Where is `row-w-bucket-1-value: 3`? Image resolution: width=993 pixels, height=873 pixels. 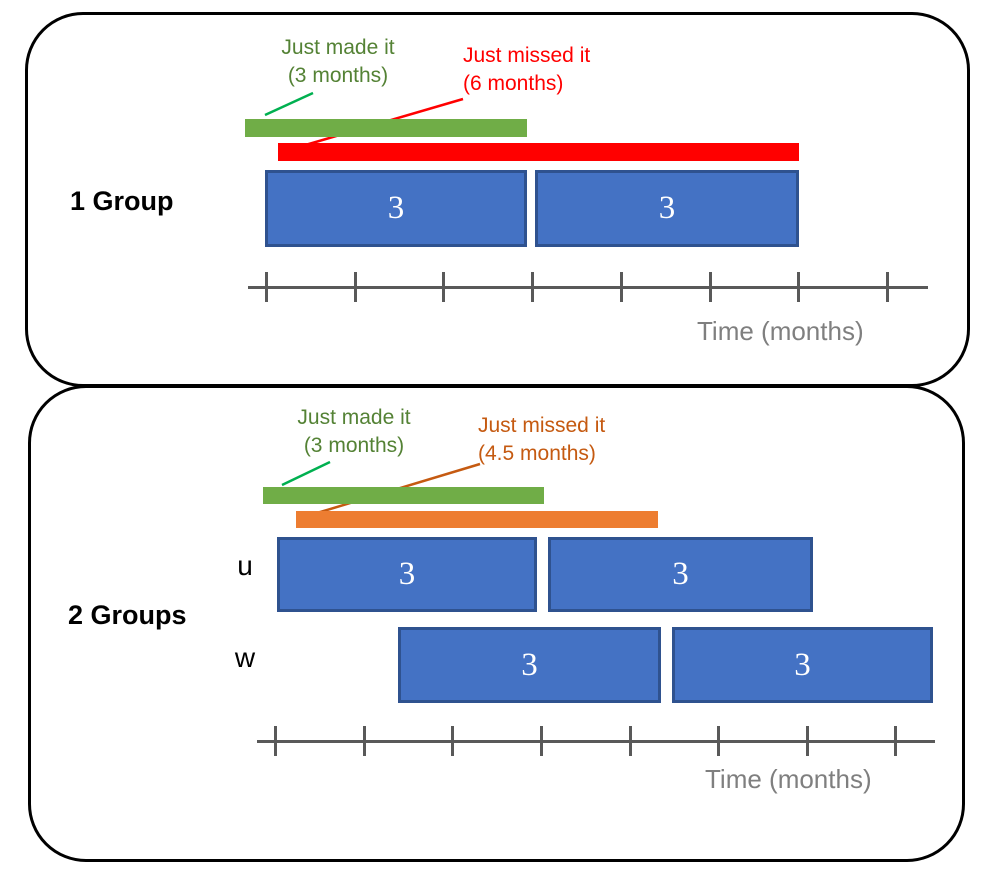 row-w-bucket-1-value: 3 is located at coordinates (529, 664).